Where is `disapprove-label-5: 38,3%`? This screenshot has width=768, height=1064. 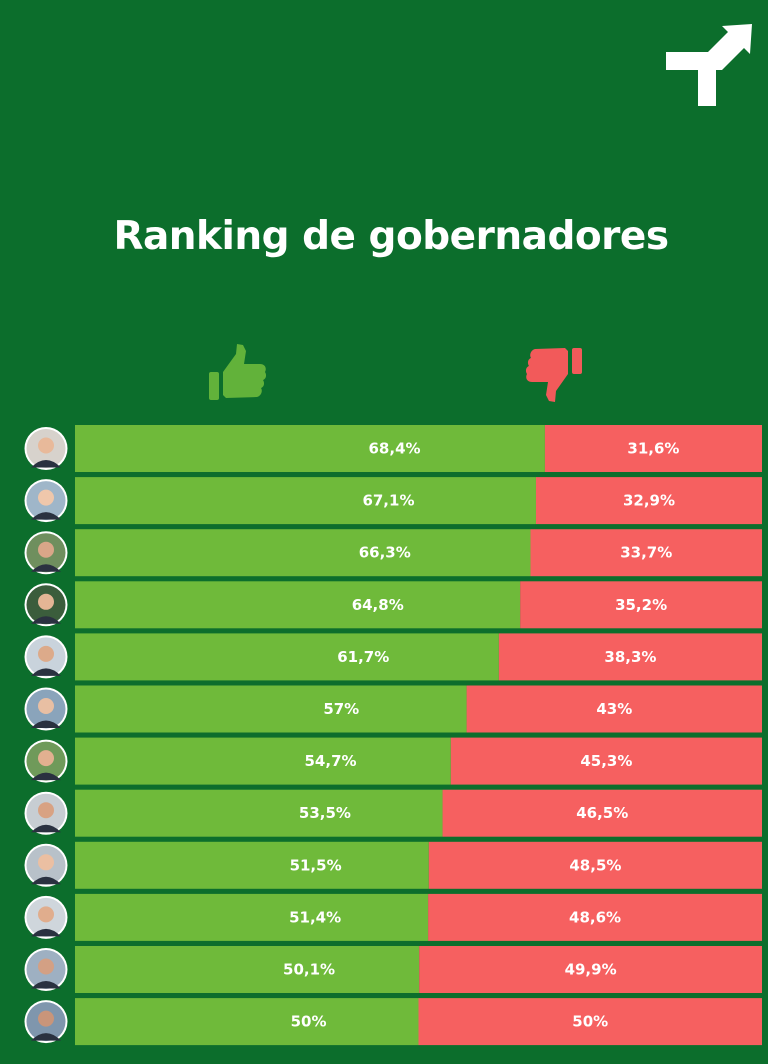
disapprove-label-5: 38,3% is located at coordinates (630, 657).